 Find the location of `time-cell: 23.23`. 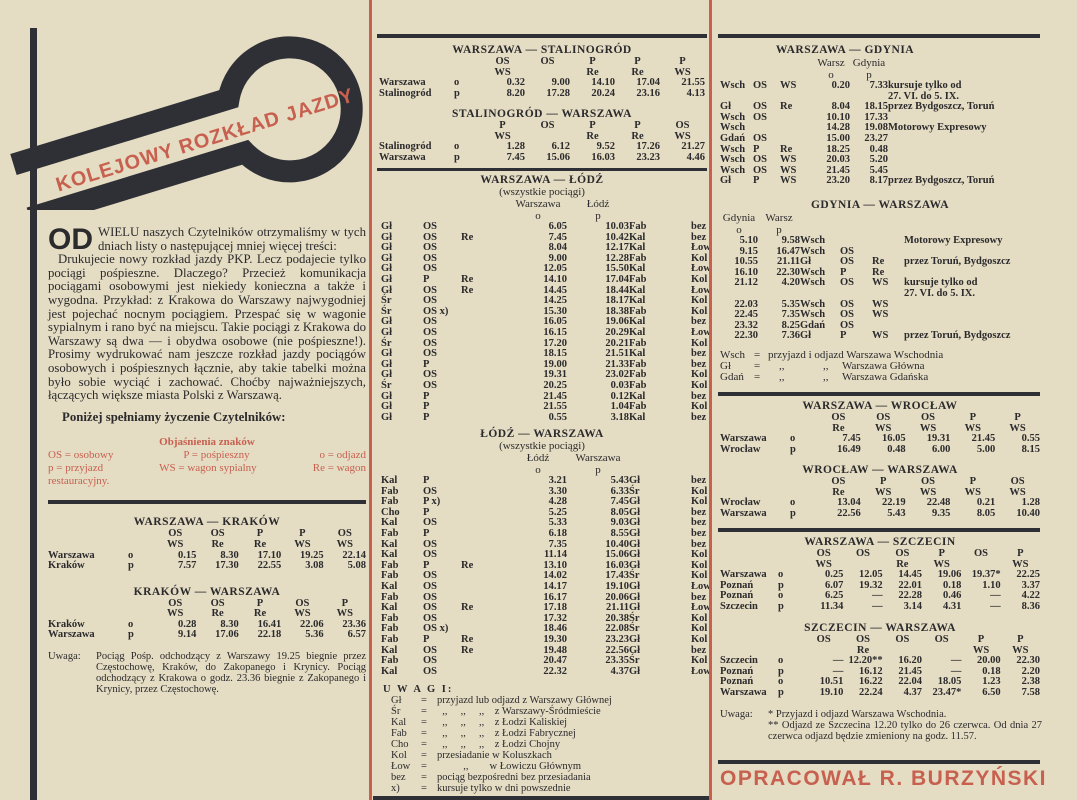

time-cell: 23.23 is located at coordinates (648, 157).